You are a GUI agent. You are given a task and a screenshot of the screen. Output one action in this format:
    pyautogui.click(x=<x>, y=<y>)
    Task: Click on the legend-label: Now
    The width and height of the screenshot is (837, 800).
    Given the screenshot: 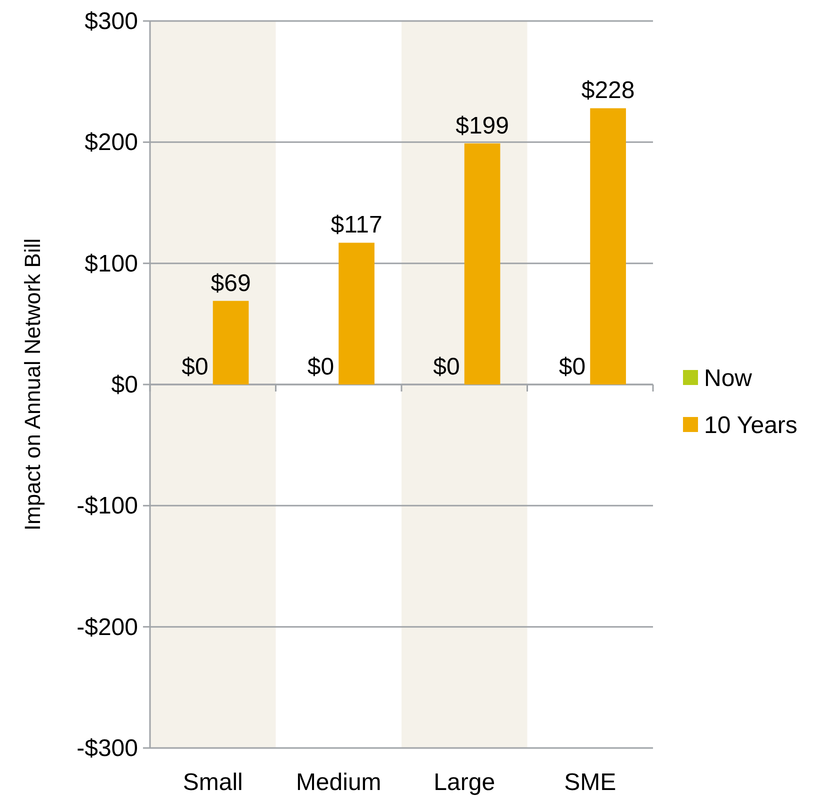 What is the action you would take?
    pyautogui.click(x=728, y=378)
    